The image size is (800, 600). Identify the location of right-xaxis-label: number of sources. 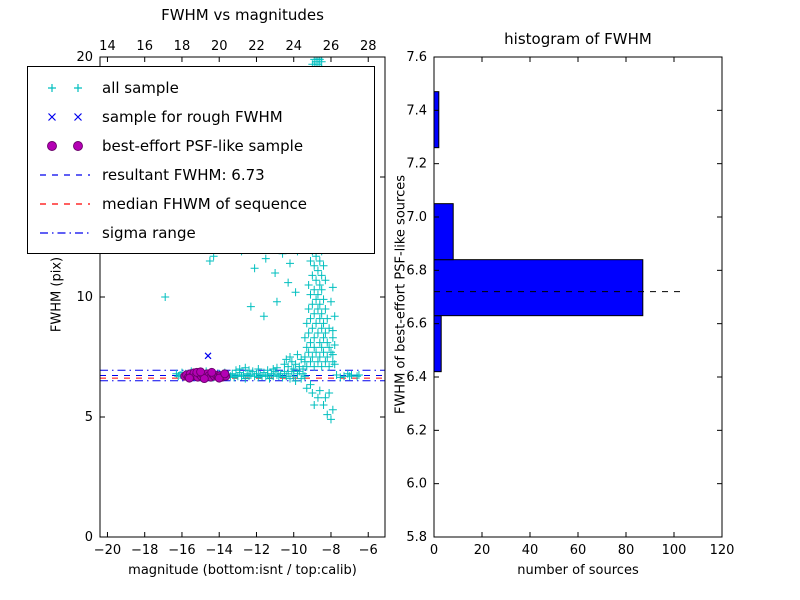
(578, 570).